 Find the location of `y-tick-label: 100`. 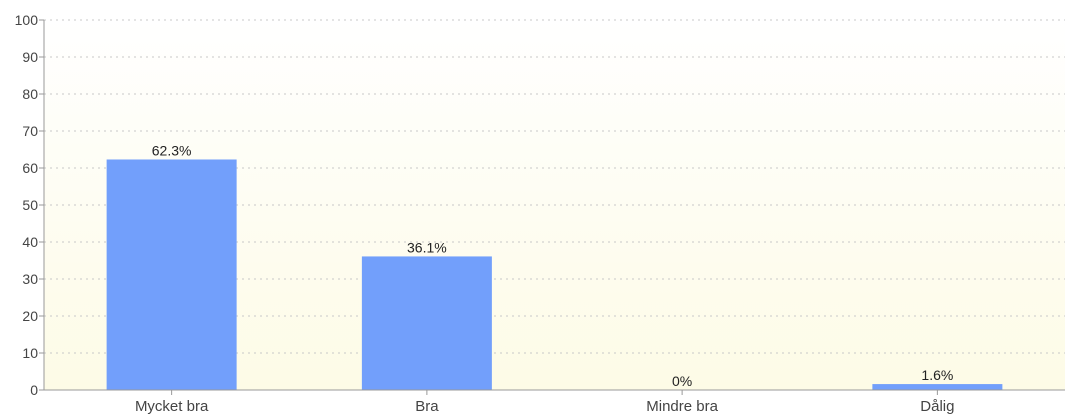

y-tick-label: 100 is located at coordinates (27, 20).